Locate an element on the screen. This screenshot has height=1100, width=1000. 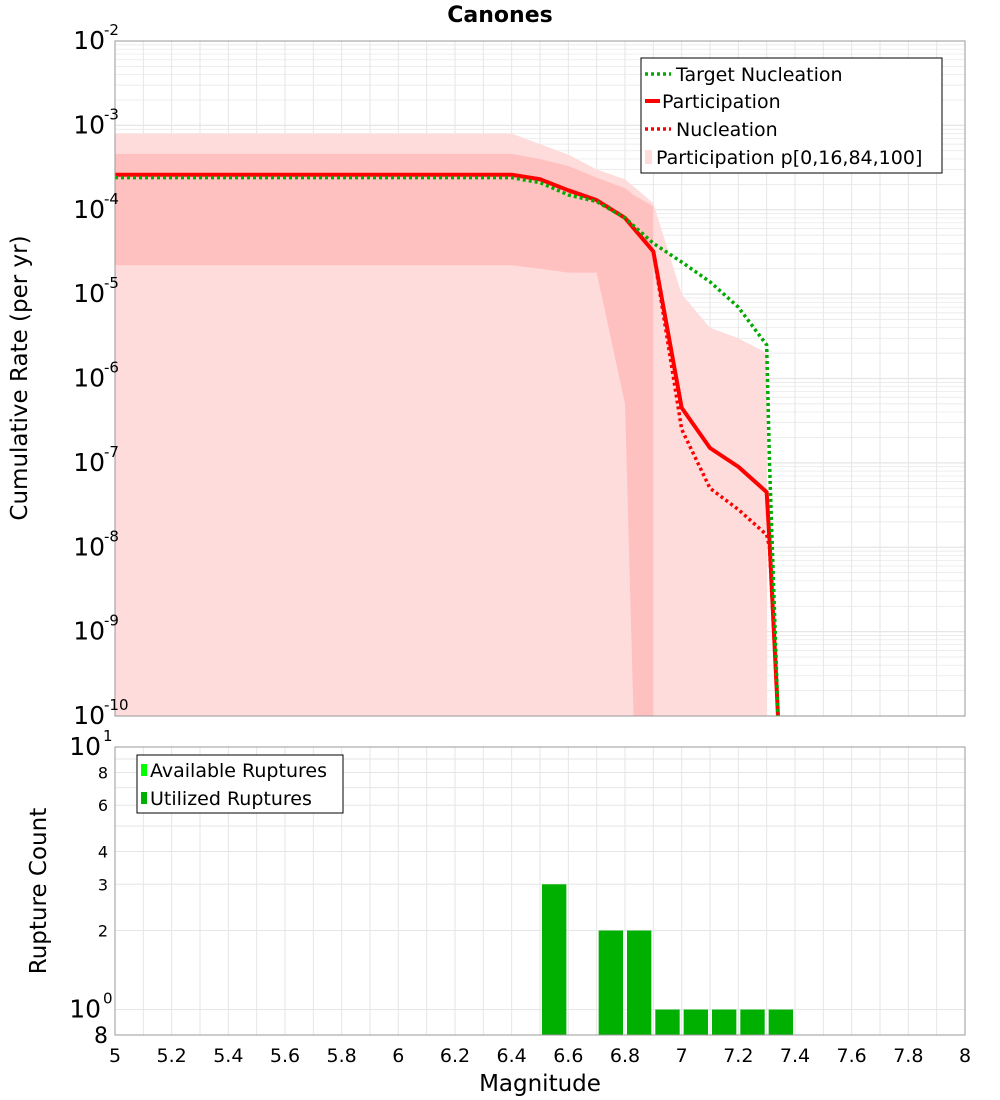
legend-item: Participation is located at coordinates (713, 102).